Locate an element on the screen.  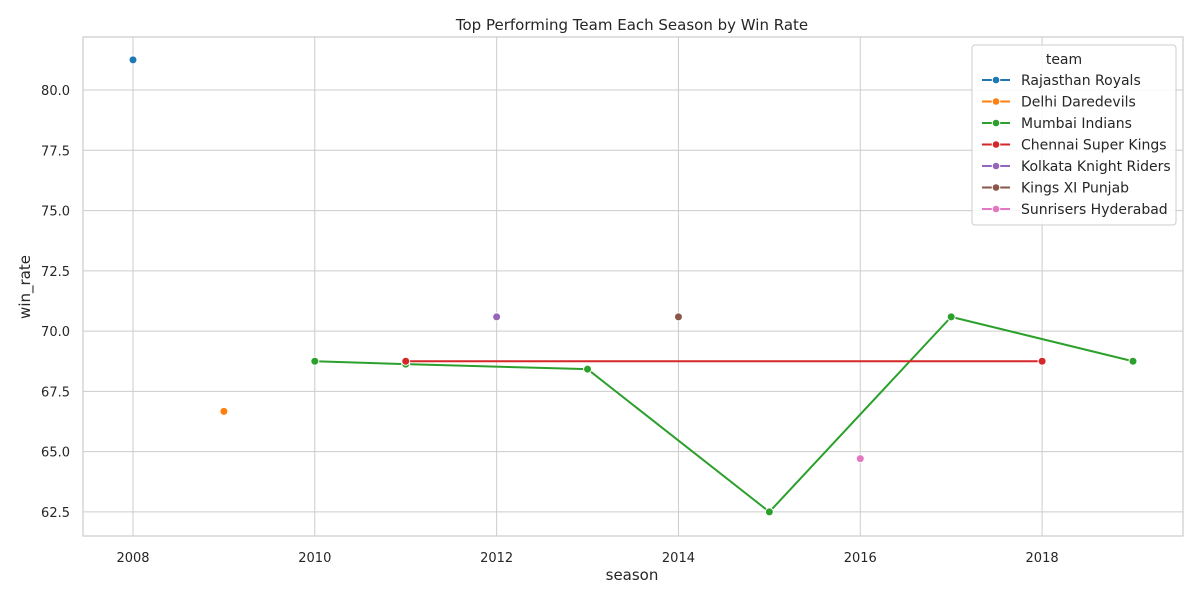
legend-label: Kolkata Knight Riders is located at coordinates (1096, 167).